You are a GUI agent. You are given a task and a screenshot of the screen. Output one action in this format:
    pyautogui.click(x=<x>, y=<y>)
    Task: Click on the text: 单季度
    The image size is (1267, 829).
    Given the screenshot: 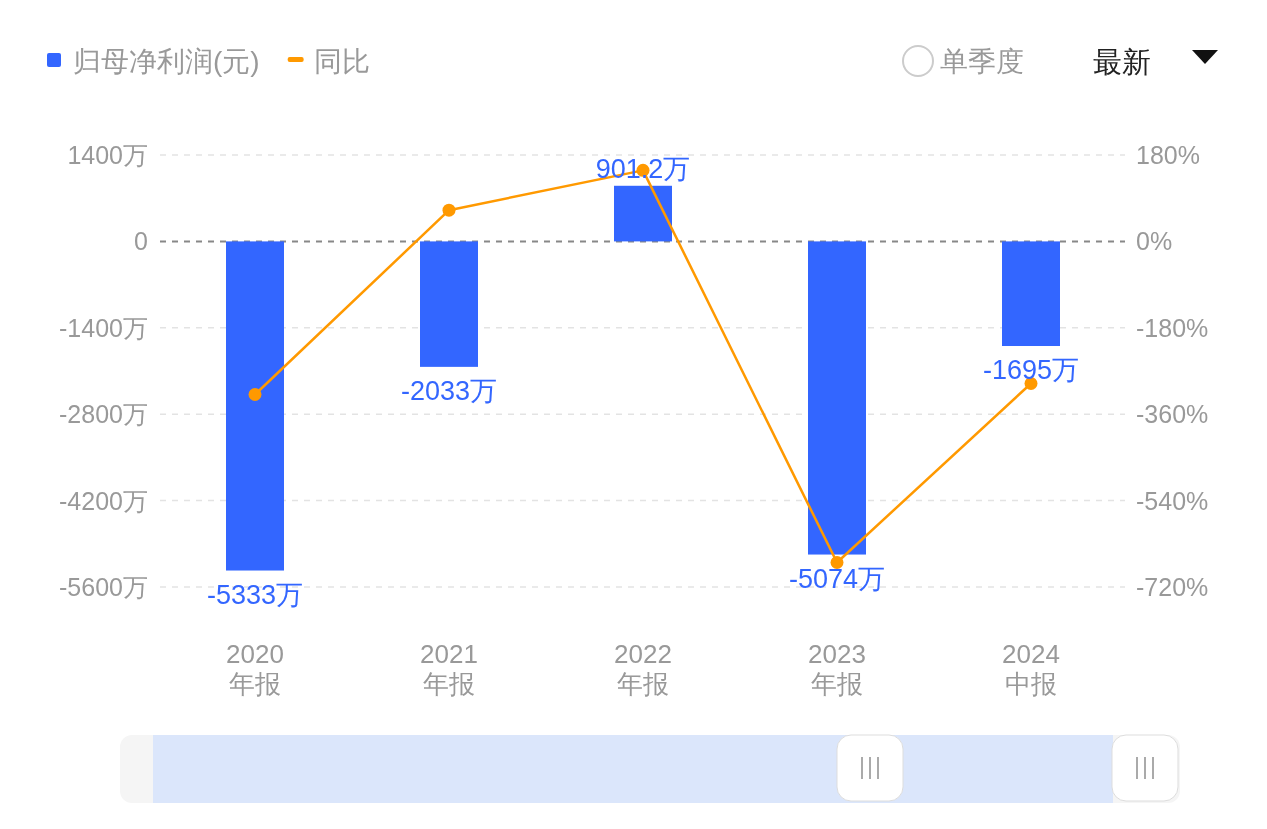 What is the action you would take?
    pyautogui.click(x=982, y=61)
    